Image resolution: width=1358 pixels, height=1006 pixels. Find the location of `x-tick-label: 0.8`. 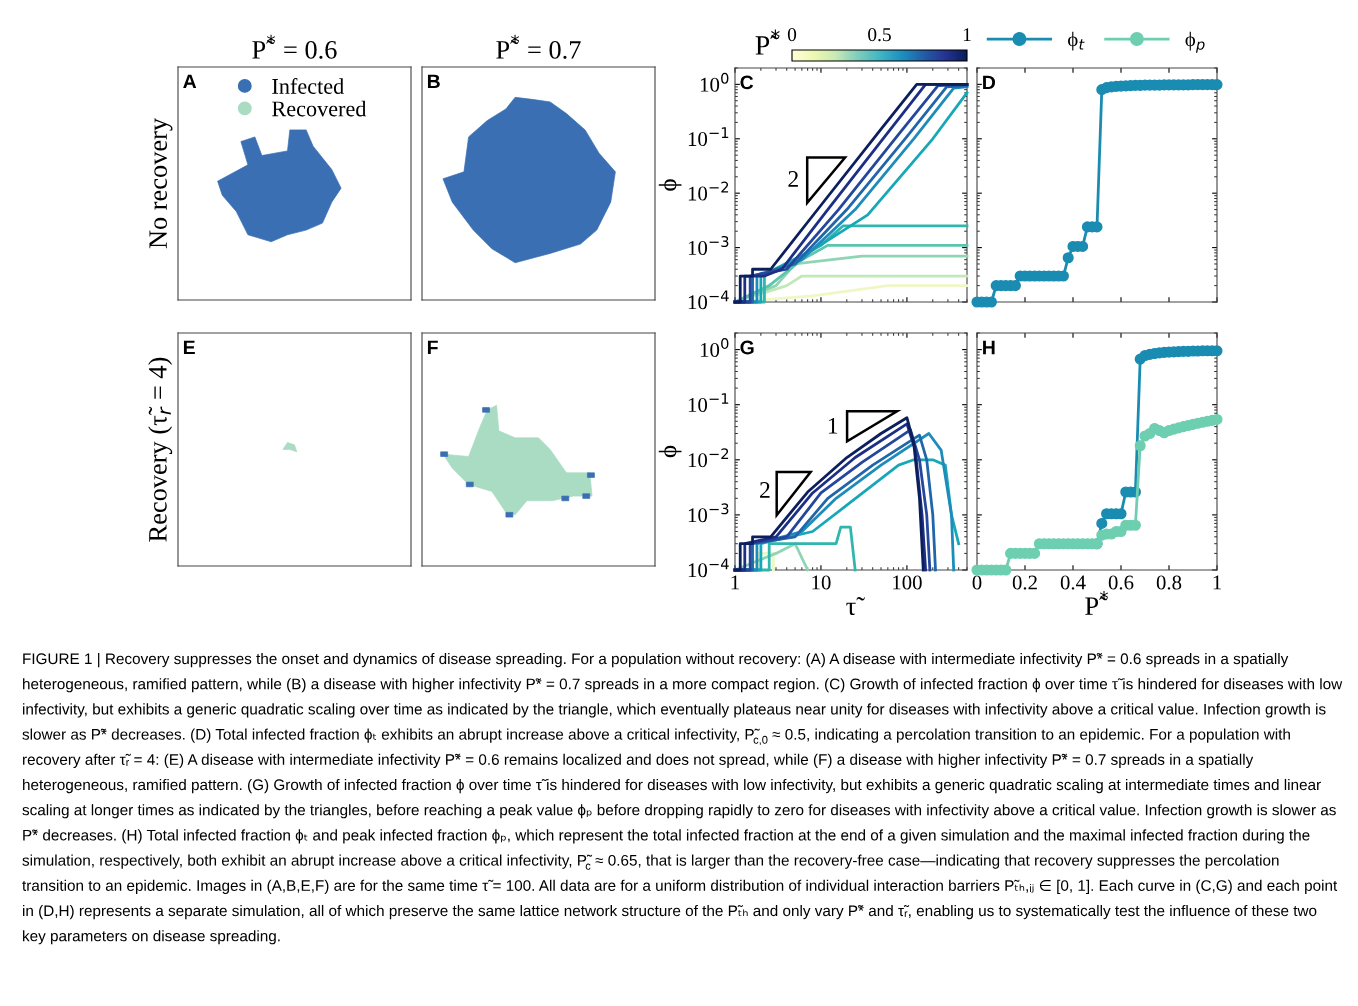

x-tick-label: 0.8 is located at coordinates (1169, 582).